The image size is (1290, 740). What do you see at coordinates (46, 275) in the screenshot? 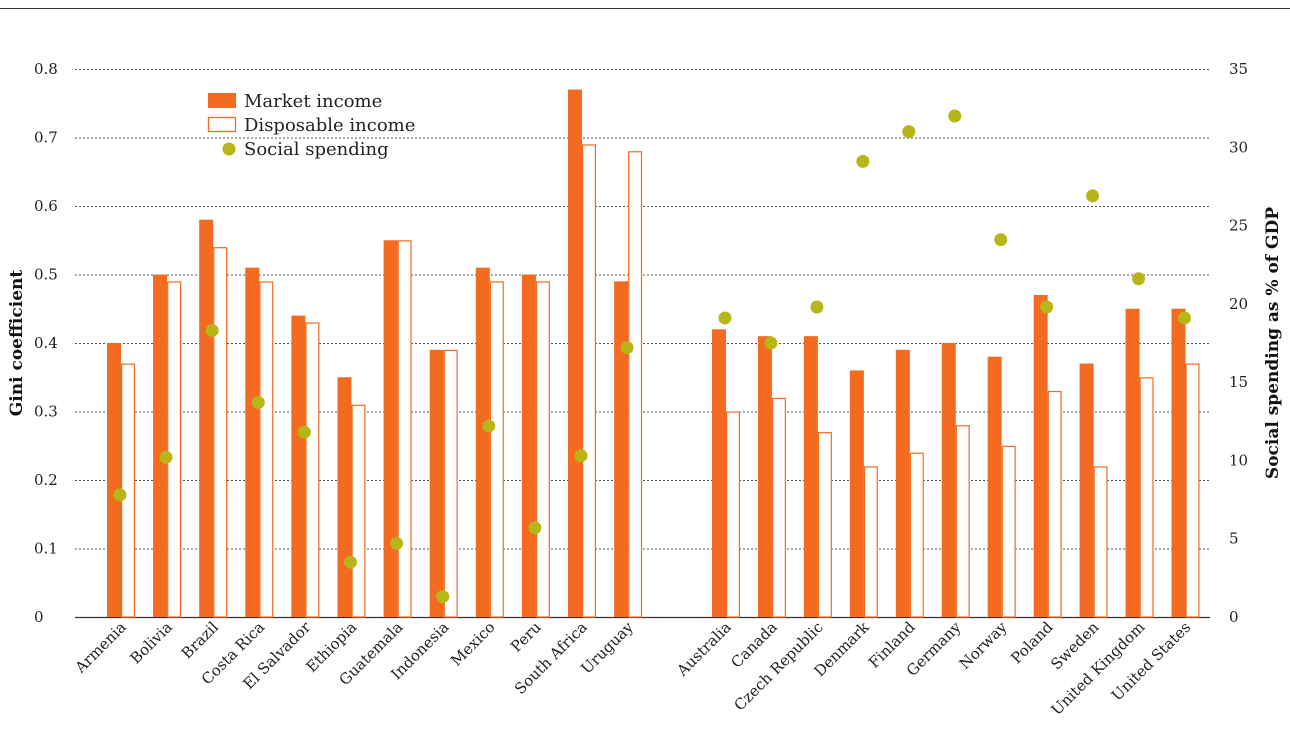
I see `left-tick-label: 0.5` at bounding box center [46, 275].